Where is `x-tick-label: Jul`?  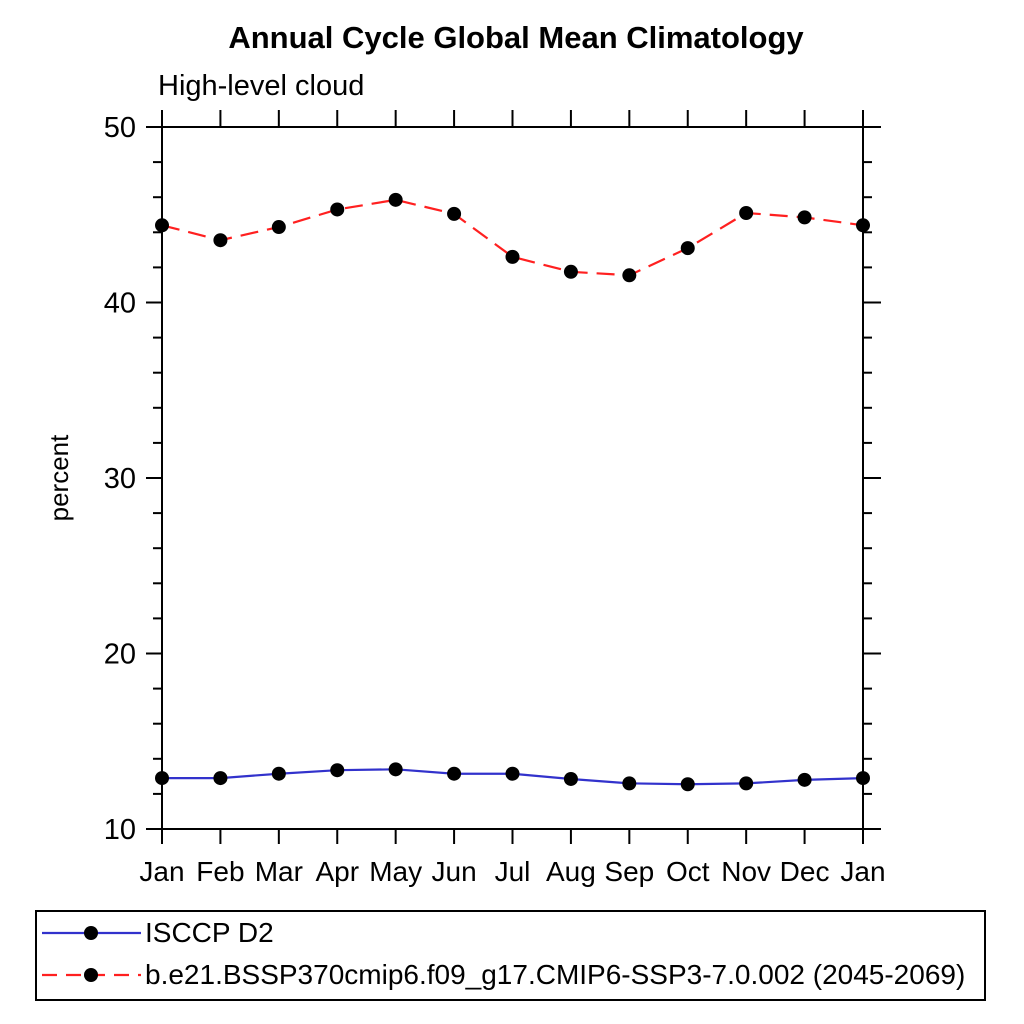 x-tick-label: Jul is located at coordinates (513, 871).